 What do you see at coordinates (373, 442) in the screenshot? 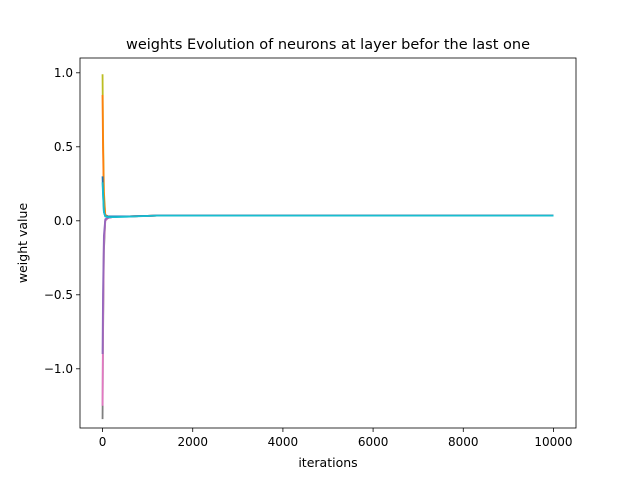
I see `x-tick-label: 6000` at bounding box center [373, 442].